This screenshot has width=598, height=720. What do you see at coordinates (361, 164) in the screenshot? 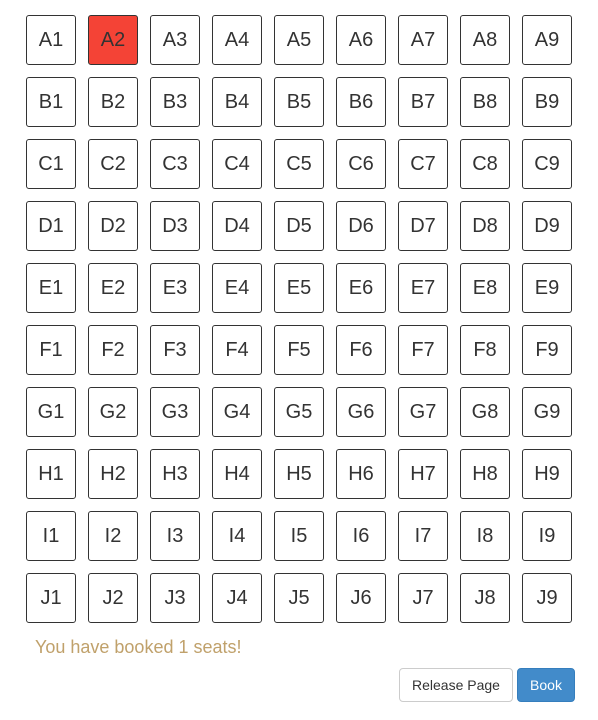
I see `seat-c6: C6` at bounding box center [361, 164].